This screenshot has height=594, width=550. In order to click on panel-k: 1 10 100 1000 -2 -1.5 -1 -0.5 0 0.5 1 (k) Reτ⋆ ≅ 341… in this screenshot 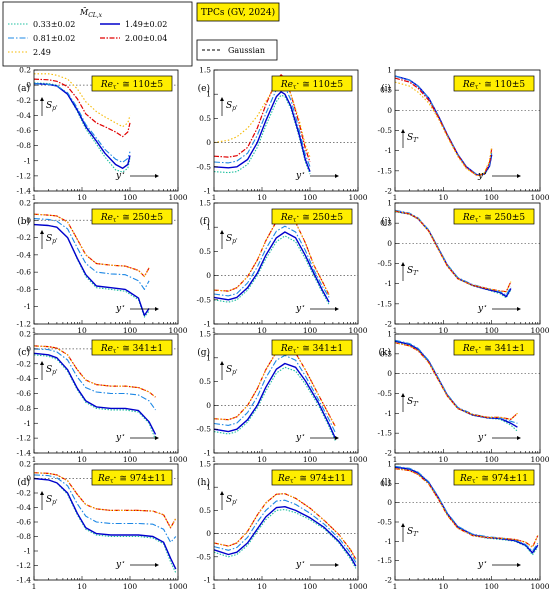, I will do `click(464, 397)`.